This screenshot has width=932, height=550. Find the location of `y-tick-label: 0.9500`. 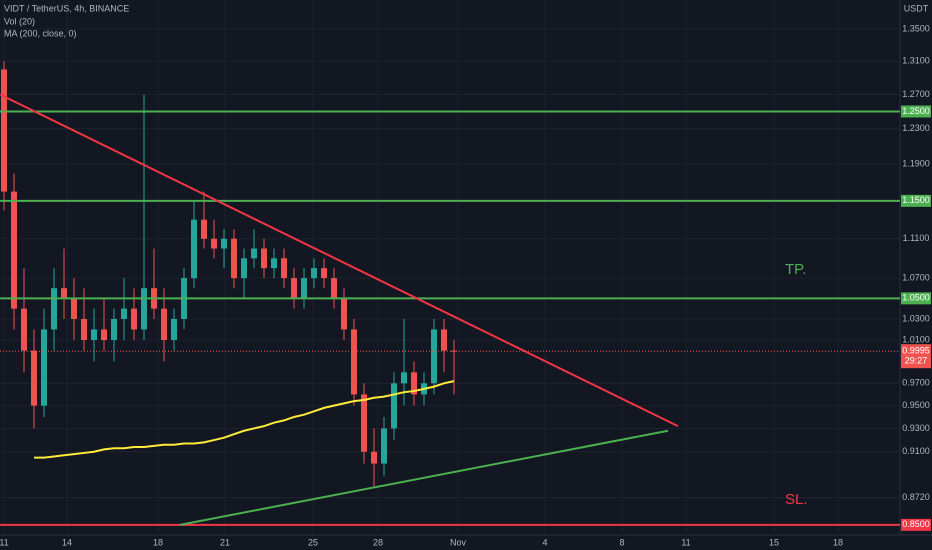

y-tick-label: 0.9500 is located at coordinates (916, 405).